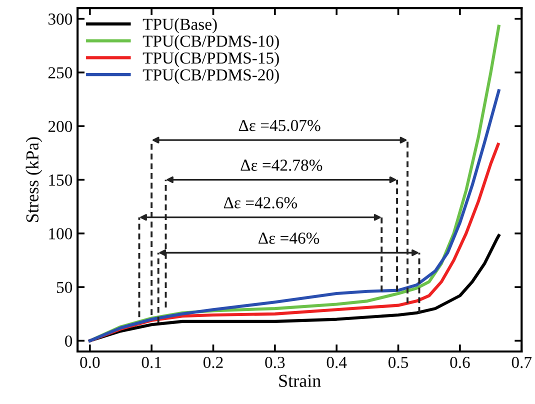 This screenshot has height=404, width=535. Describe the element at coordinates (179, 26) in the screenshot. I see `legend-label: TPU(Base)` at that location.